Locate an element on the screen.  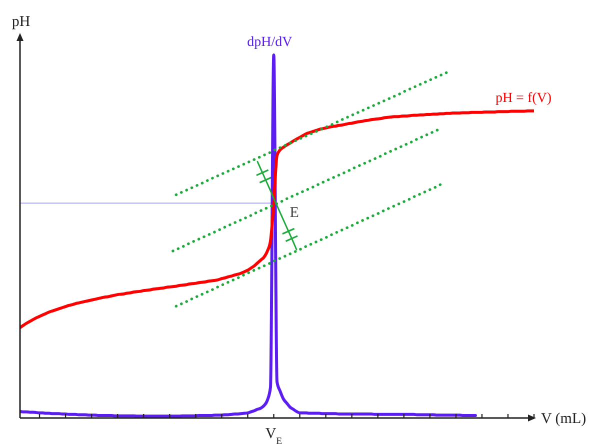
series-label: pH = f(V) is located at coordinates (523, 98).